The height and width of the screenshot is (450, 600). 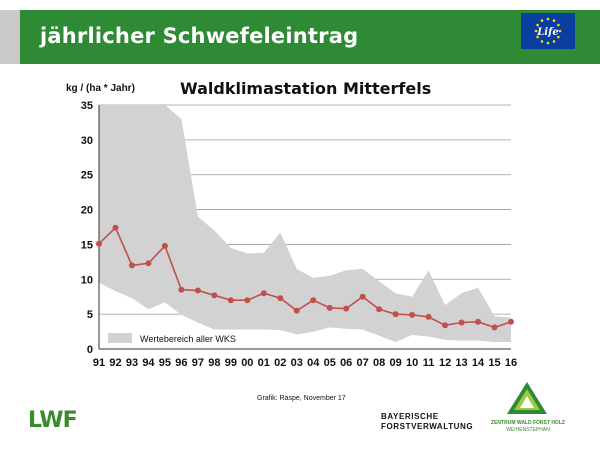 I want to click on x-tick-label: 03, so click(x=297, y=363).